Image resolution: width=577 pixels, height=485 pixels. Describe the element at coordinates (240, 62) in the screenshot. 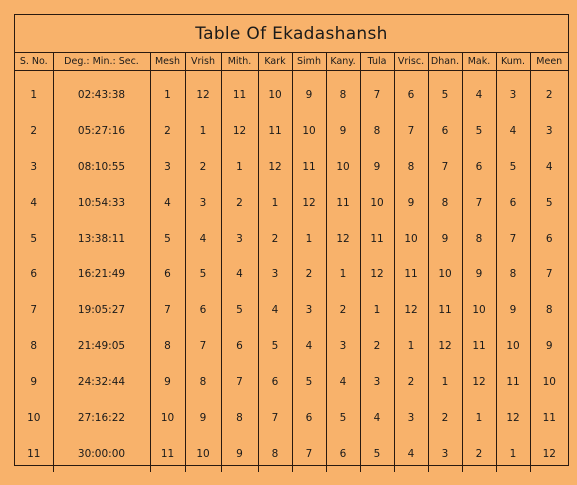

I see `col-header: Mith.` at that location.